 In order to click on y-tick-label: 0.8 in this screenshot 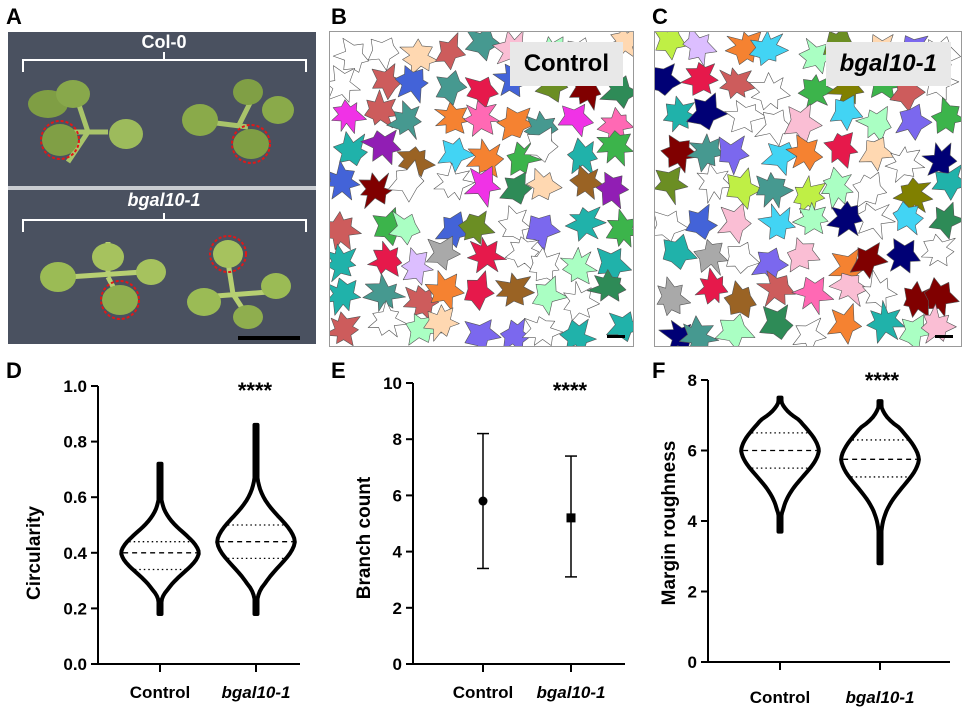, I will do `click(75, 442)`.